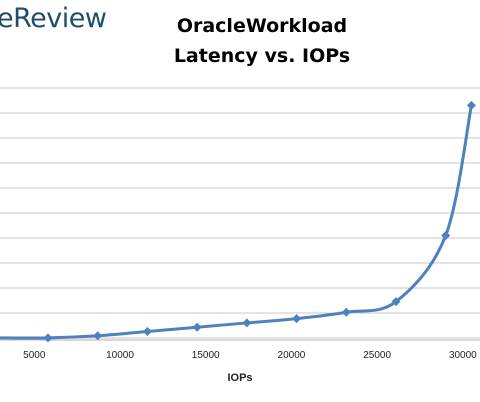 This screenshot has width=480, height=402. What do you see at coordinates (377, 355) in the screenshot?
I see `x-tick-label: 25000` at bounding box center [377, 355].